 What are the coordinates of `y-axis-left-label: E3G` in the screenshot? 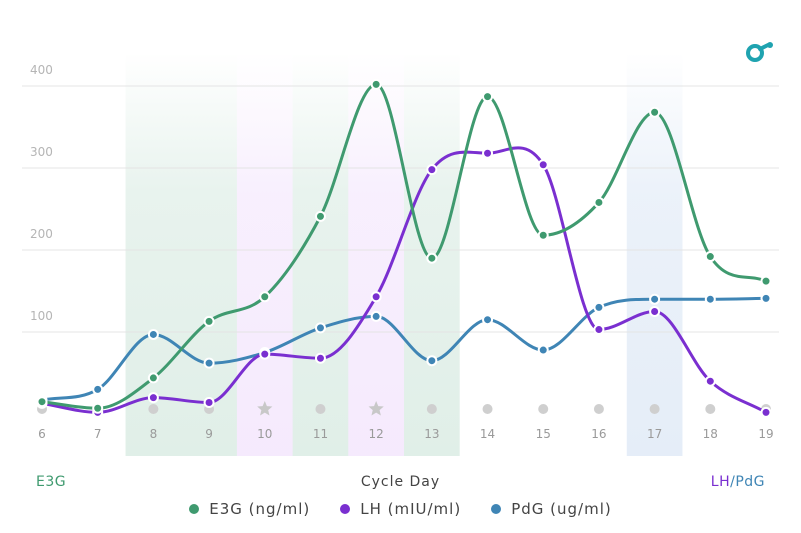 It's located at (51, 482).